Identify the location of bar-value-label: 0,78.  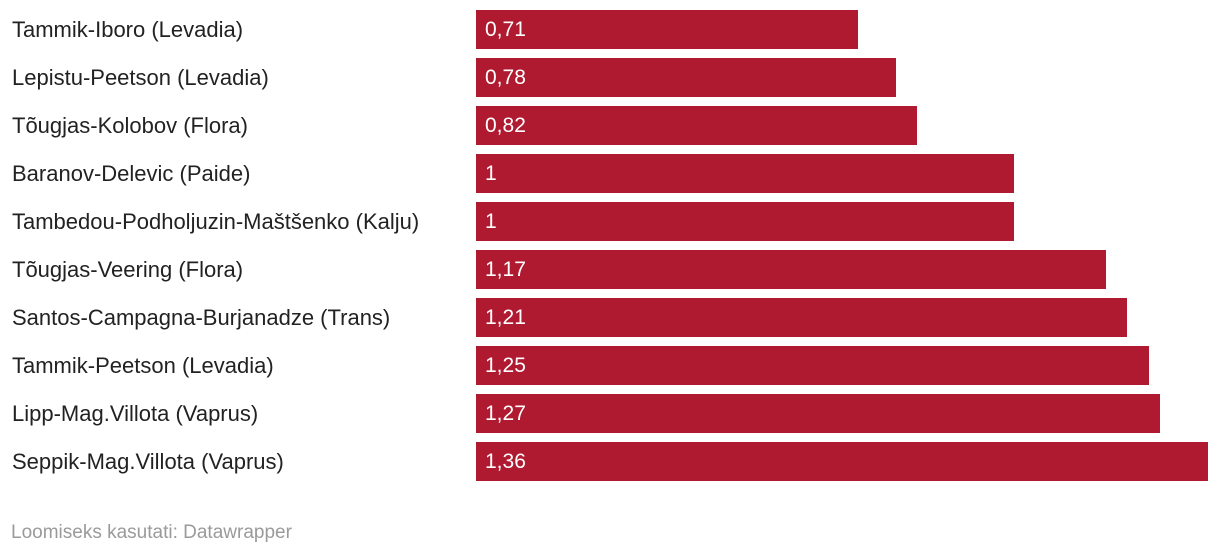
(505, 77).